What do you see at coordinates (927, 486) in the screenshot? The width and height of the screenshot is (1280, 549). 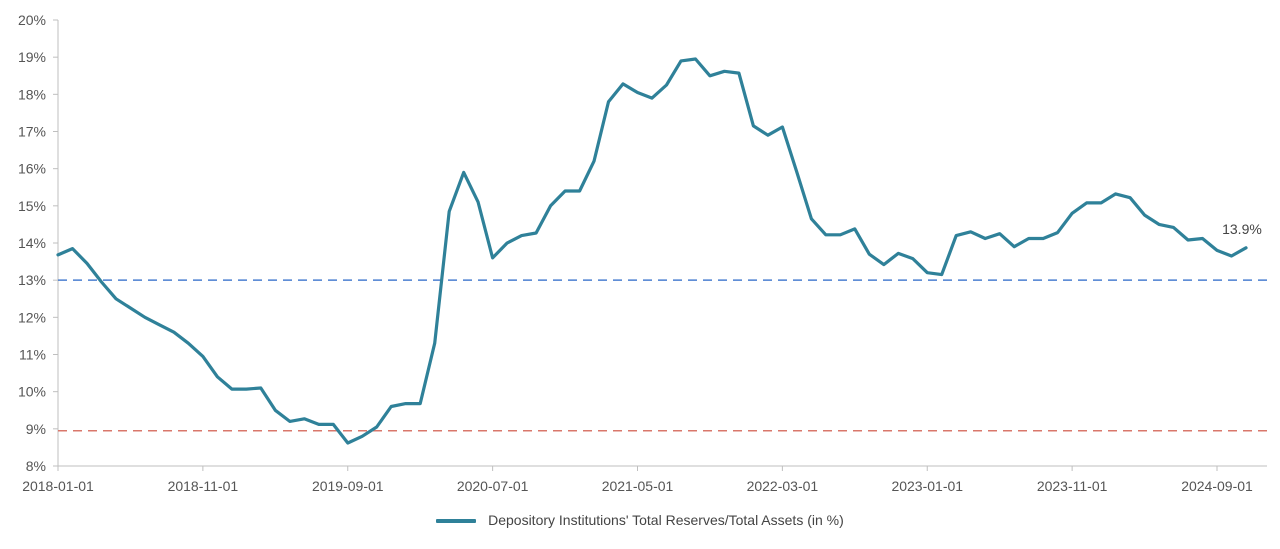 I see `x-tick-label: 2023-01-01` at bounding box center [927, 486].